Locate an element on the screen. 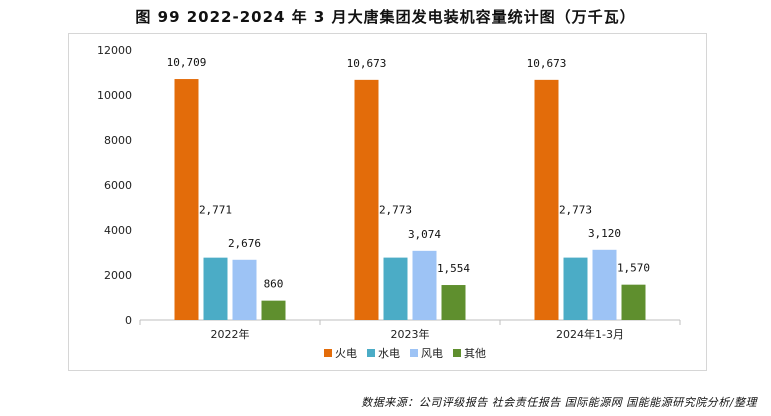 Image resolution: width=771 pixels, height=416 pixels. legend-label: 风电 is located at coordinates (432, 353).